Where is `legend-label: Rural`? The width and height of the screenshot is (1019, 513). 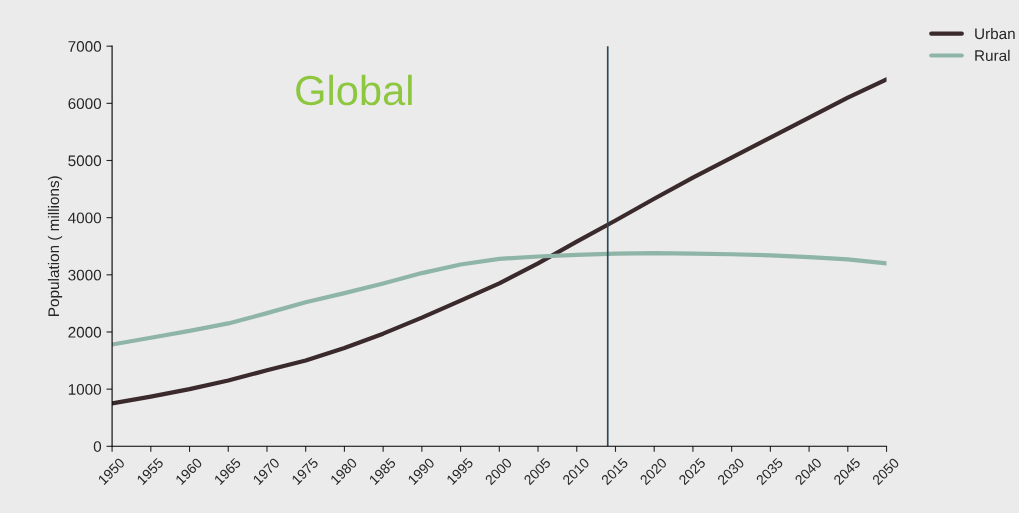
legend-label: Rural is located at coordinates (992, 55).